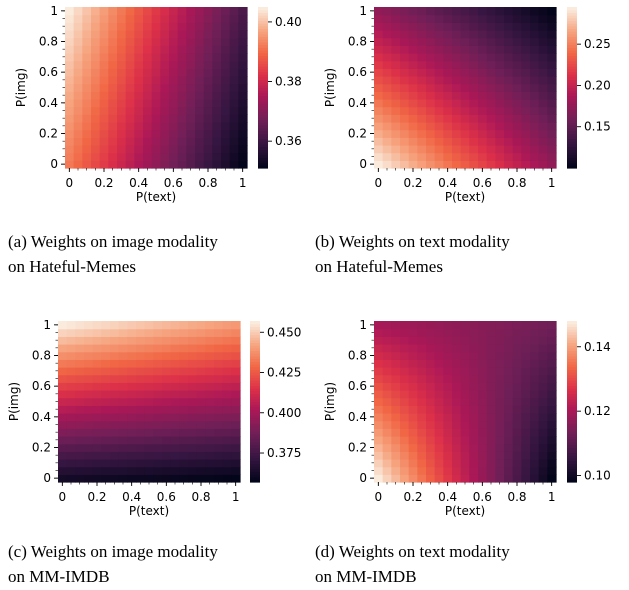 The height and width of the screenshot is (590, 629). I want to click on colorbar-tick-label: 0.15, so click(597, 127).